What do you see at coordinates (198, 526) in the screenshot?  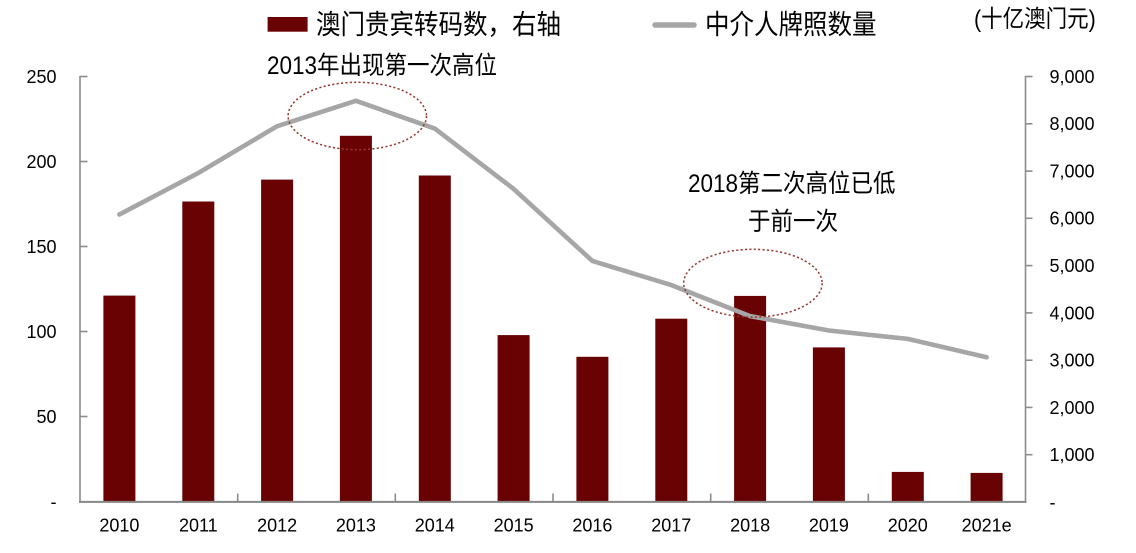 I see `svg-text: 2011` at bounding box center [198, 526].